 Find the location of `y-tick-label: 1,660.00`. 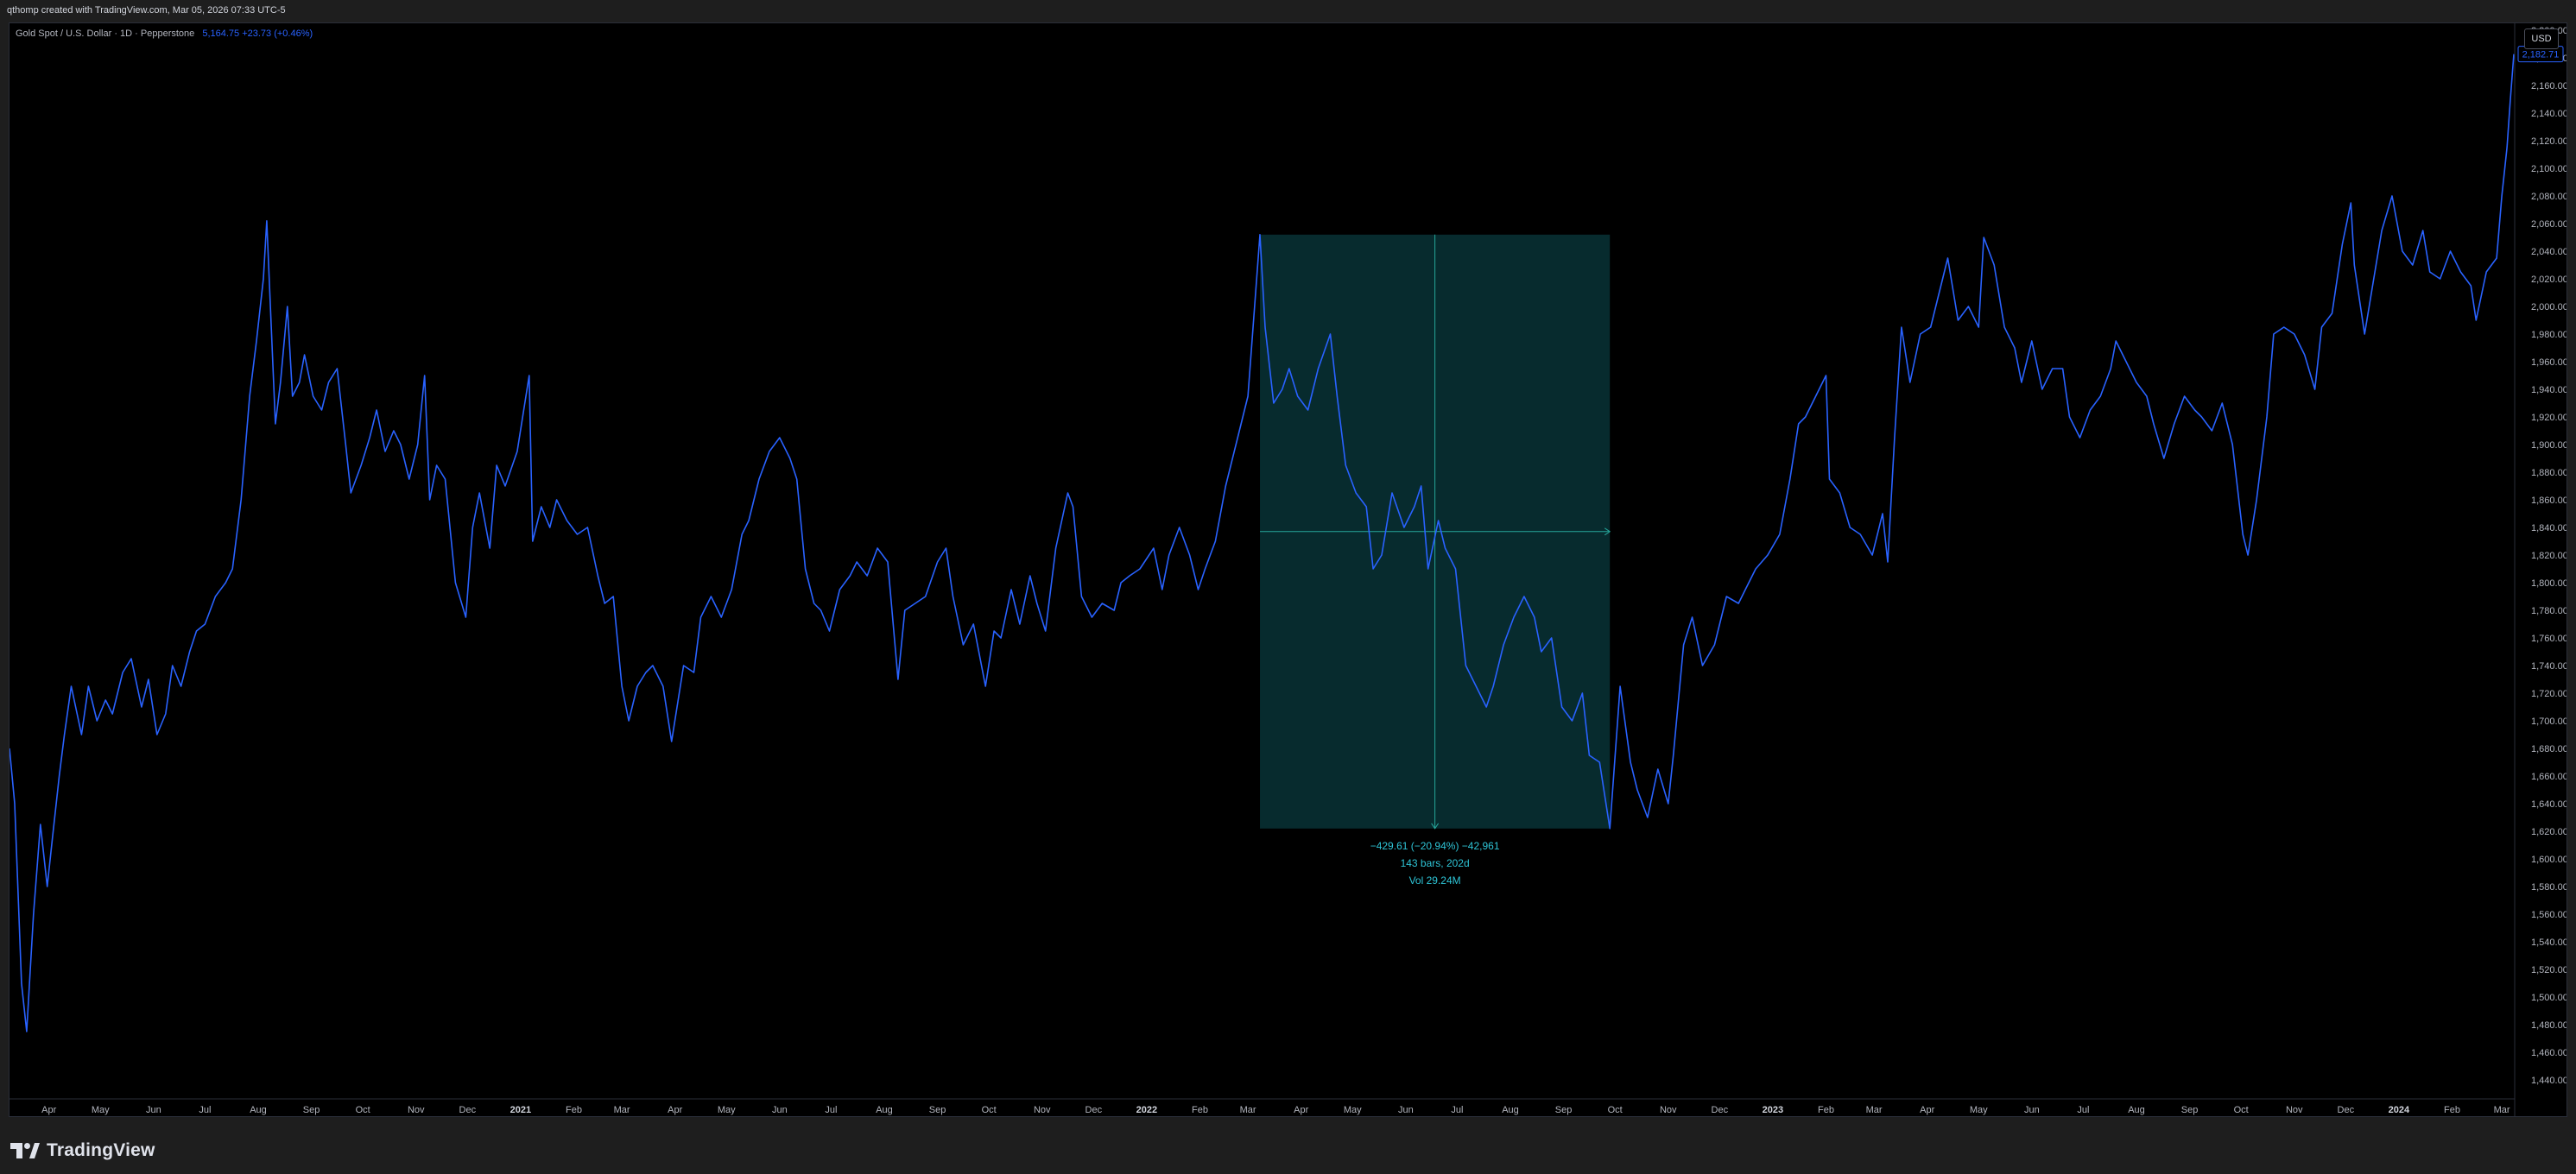

y-tick-label: 1,660.00 is located at coordinates (2549, 777).